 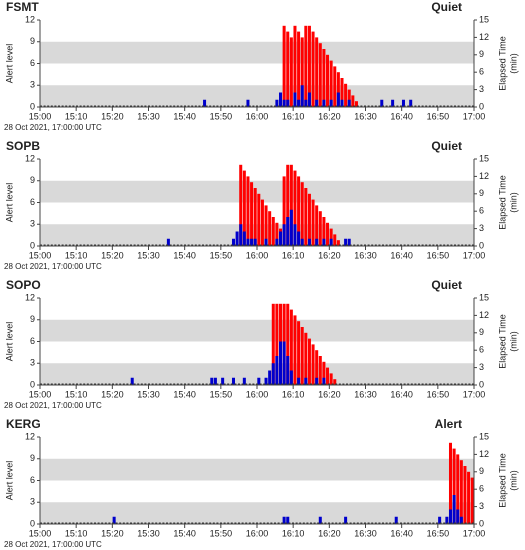 What do you see at coordinates (23, 424) in the screenshot?
I see `station-name: KERG` at bounding box center [23, 424].